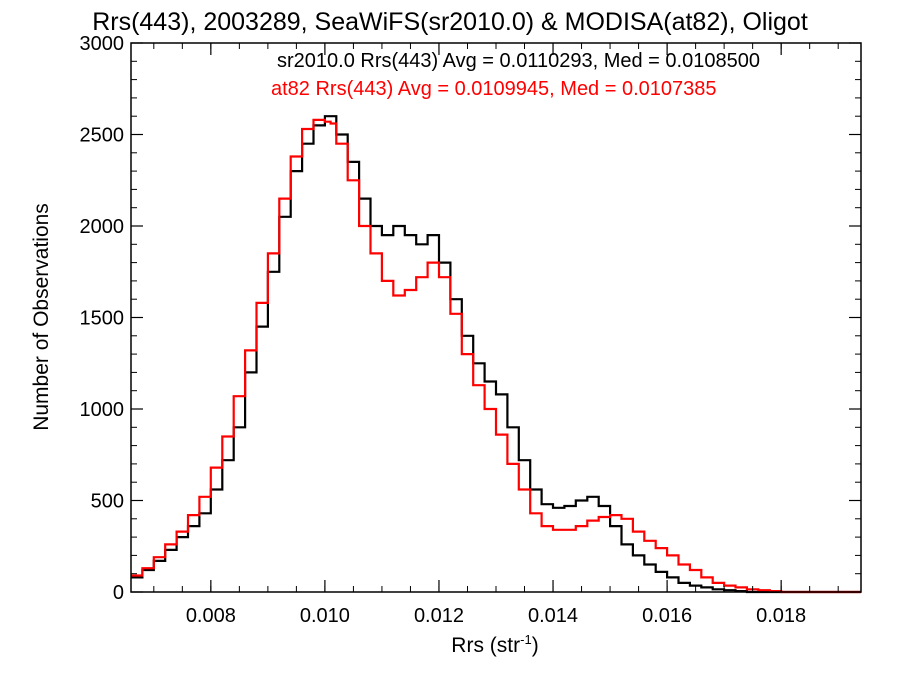  What do you see at coordinates (553, 616) in the screenshot?
I see `x-tick-label: 0.014` at bounding box center [553, 616].